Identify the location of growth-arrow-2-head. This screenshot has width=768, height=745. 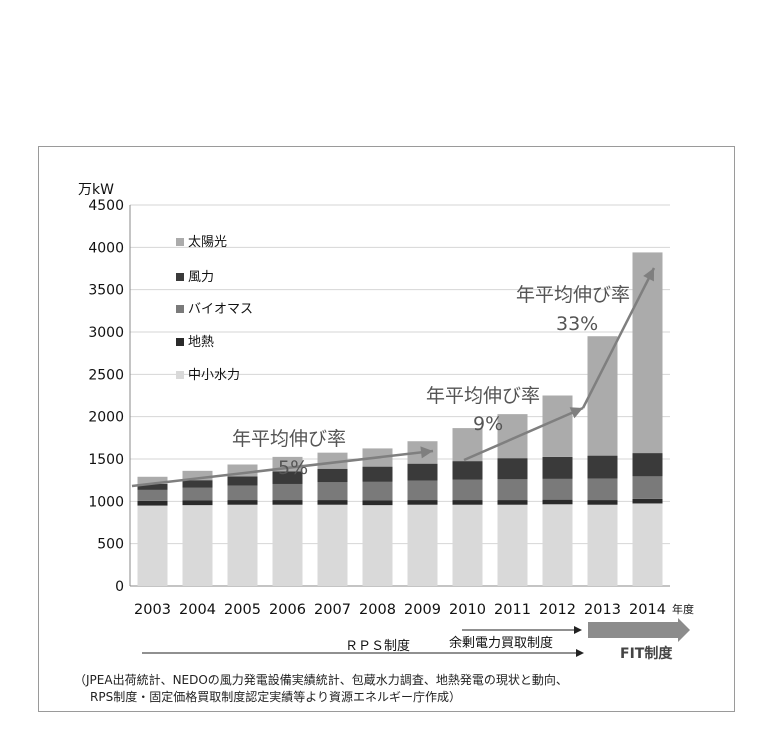
(576, 413).